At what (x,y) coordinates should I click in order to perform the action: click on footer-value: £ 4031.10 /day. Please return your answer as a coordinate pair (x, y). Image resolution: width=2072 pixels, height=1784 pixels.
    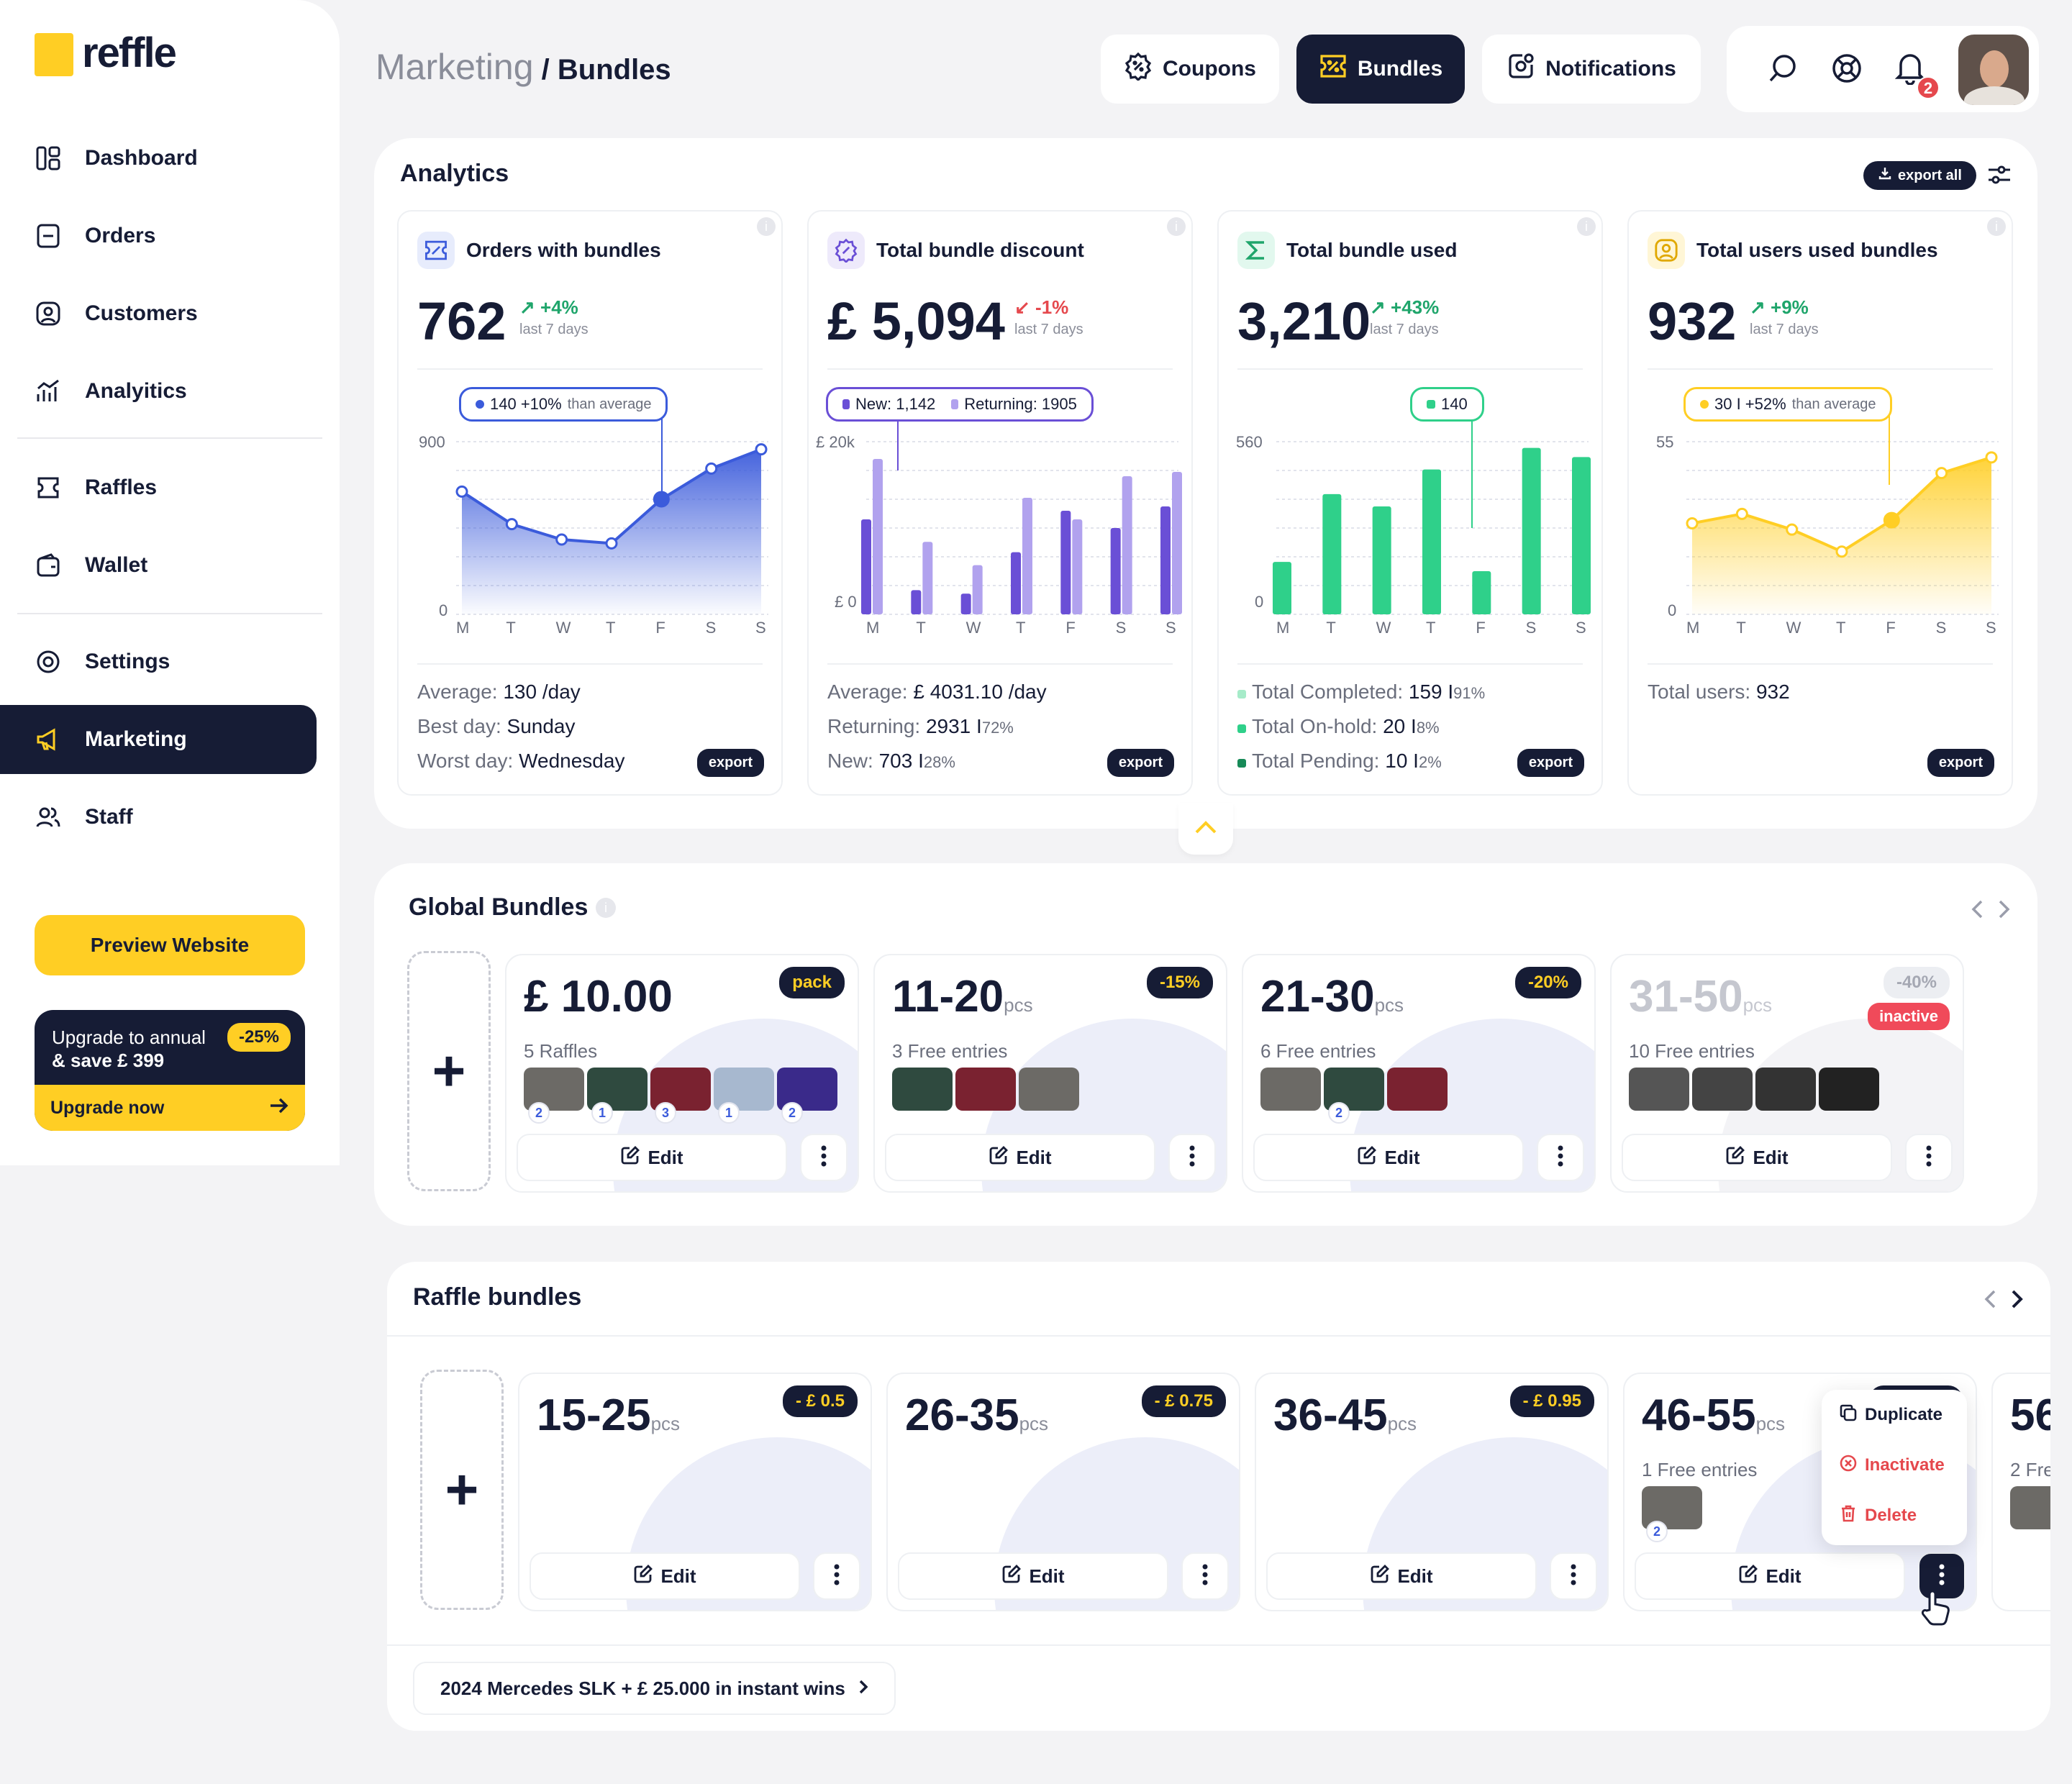
    Looking at the image, I should click on (980, 692).